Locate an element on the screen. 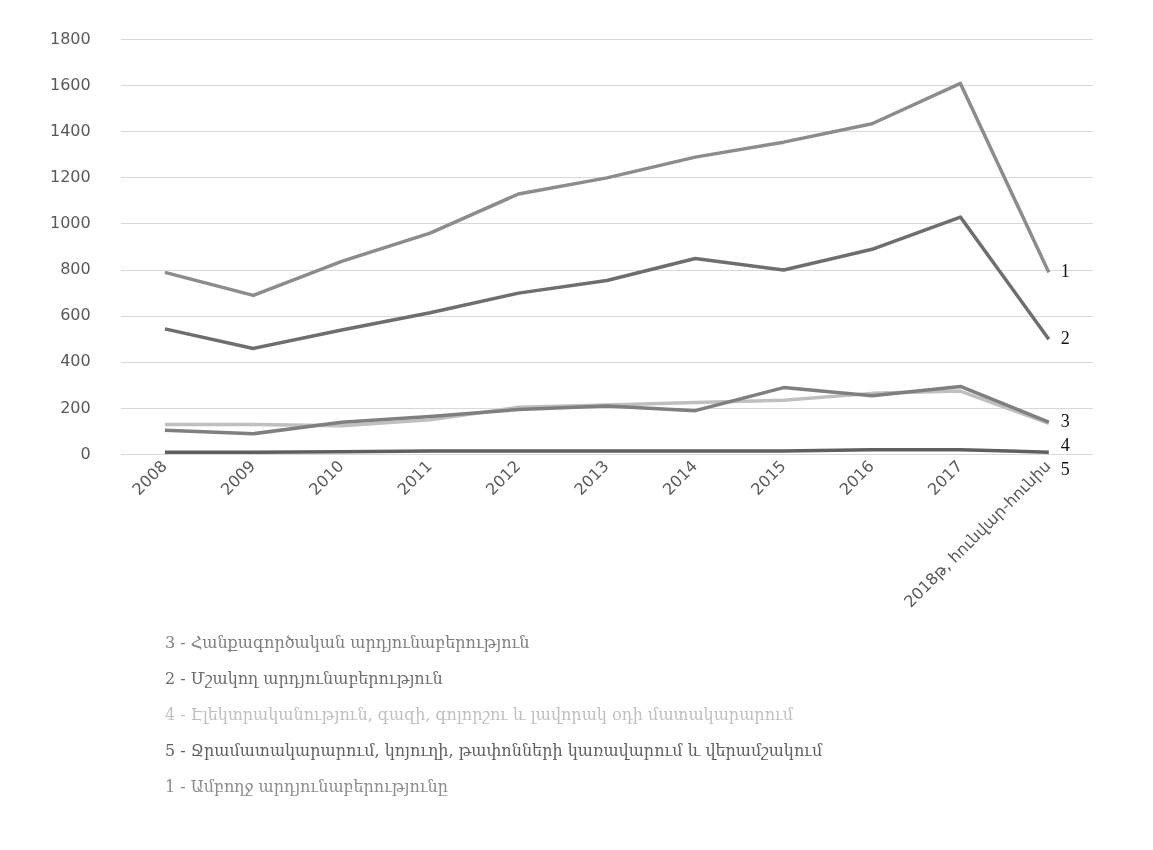 The height and width of the screenshot is (850, 1153). y-tick-label: 0 is located at coordinates (85, 453).